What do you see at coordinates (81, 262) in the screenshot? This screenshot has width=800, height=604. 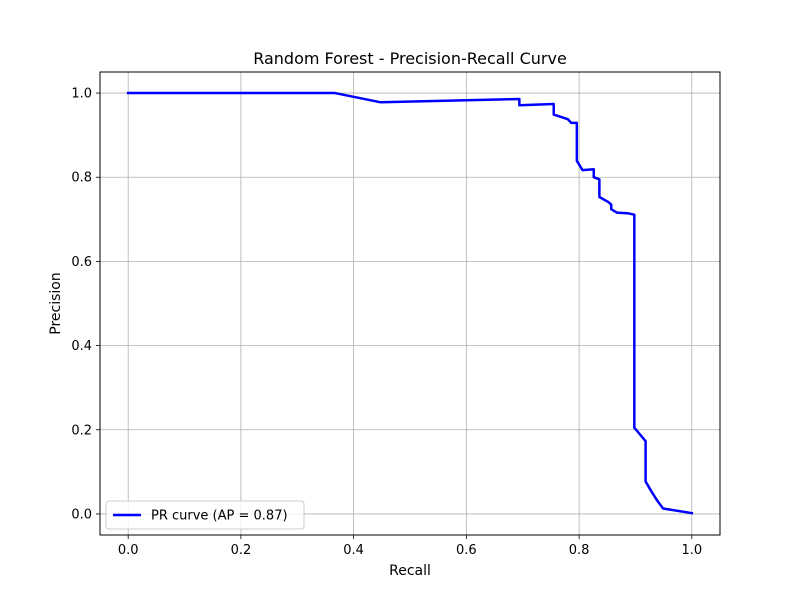 I see `y-tick-label: 0.6` at bounding box center [81, 262].